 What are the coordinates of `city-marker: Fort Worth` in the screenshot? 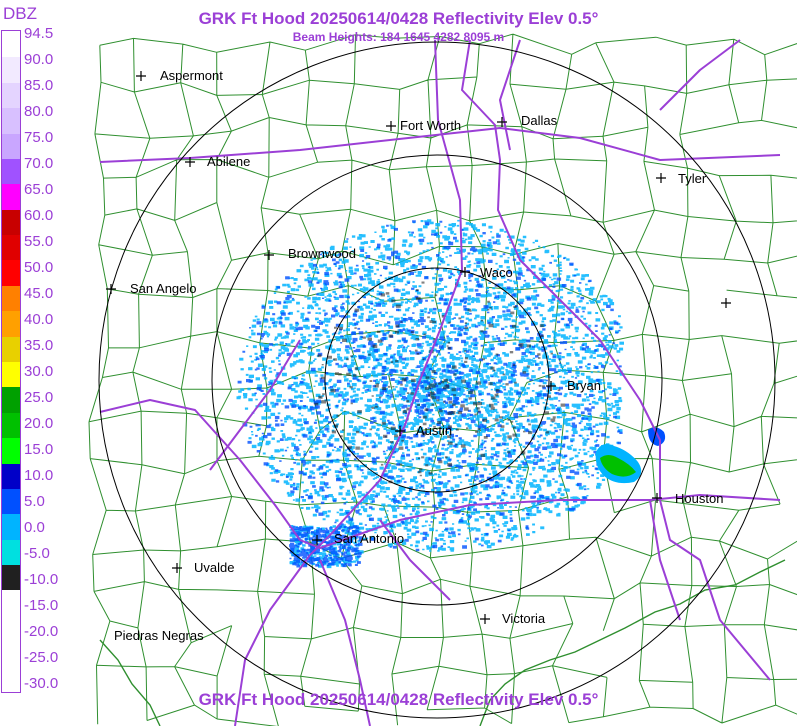 It's located at (423, 125).